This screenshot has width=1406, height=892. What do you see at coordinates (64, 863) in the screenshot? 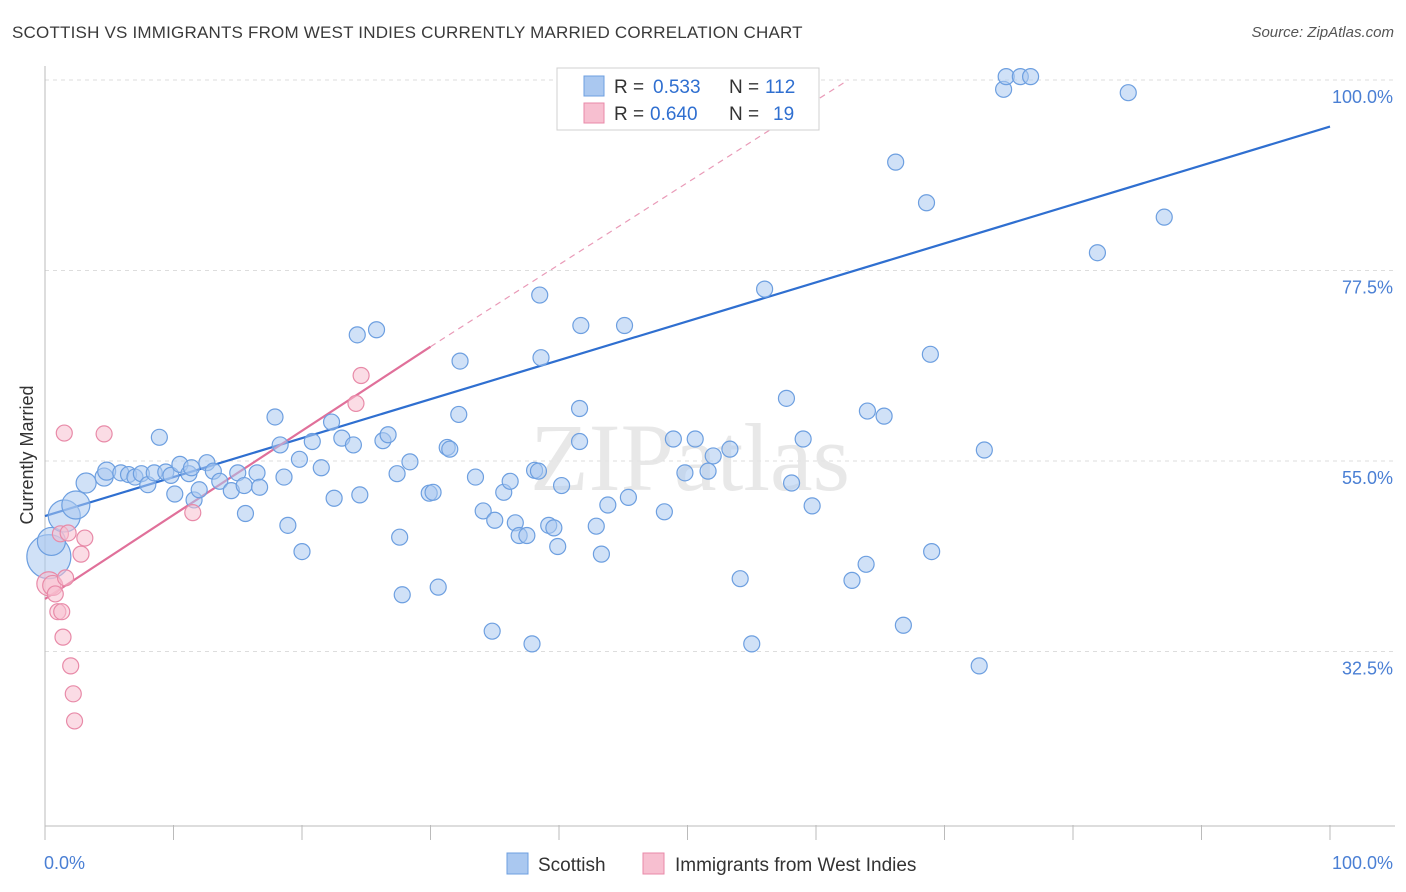
I see `x-tick-label: 0.0%` at bounding box center [64, 863].